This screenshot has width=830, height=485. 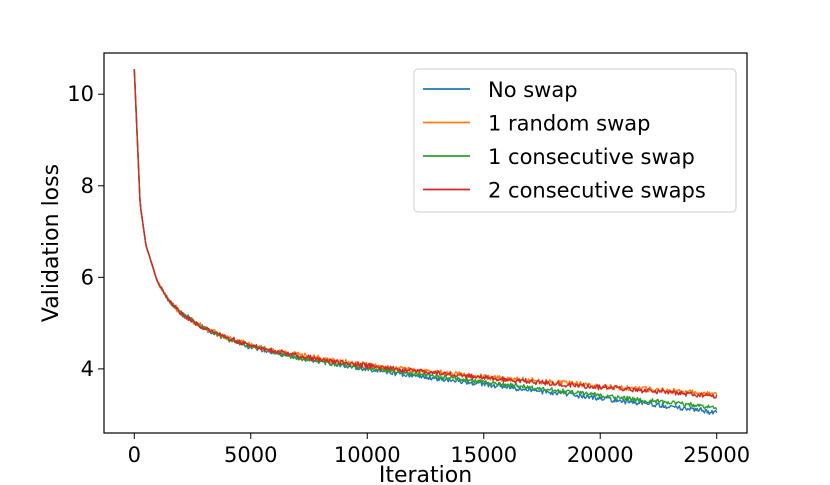 I want to click on legend-label-4: 2 consecutive swaps, so click(x=597, y=191).